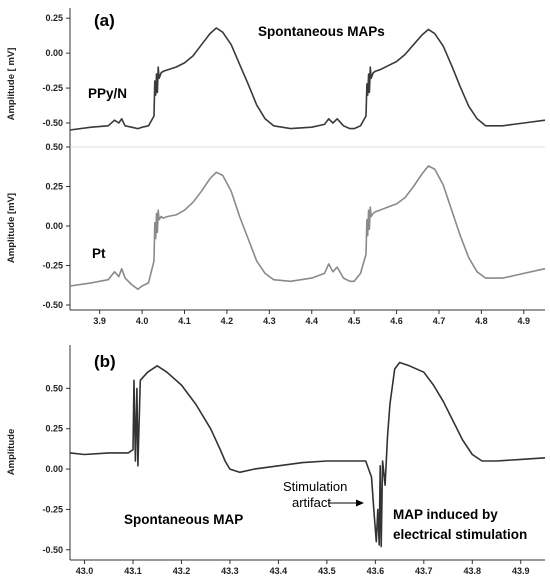 The width and height of the screenshot is (550, 581). I want to click on xtick-label: 4.2, so click(227, 321).